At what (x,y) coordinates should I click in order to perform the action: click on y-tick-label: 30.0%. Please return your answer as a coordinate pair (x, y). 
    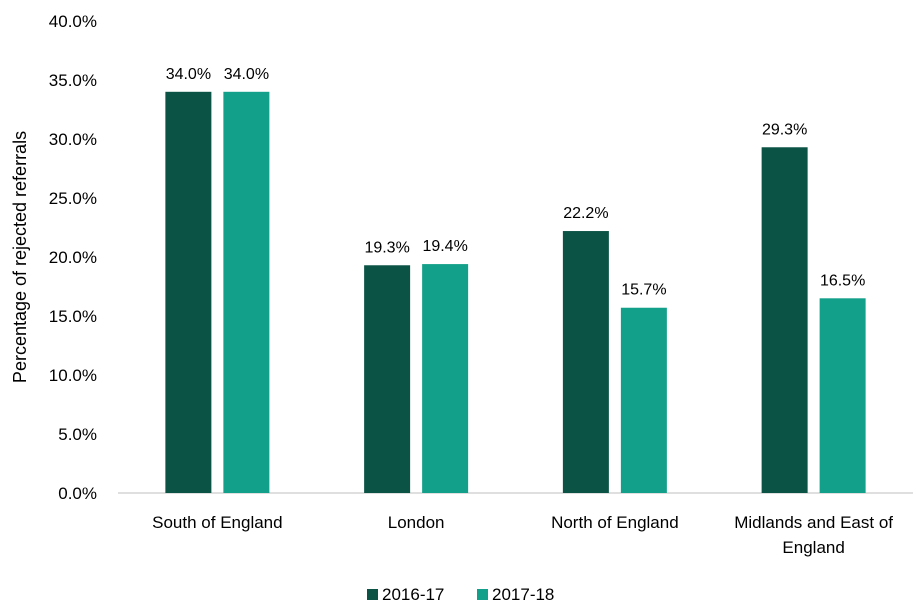
    Looking at the image, I should click on (73, 139).